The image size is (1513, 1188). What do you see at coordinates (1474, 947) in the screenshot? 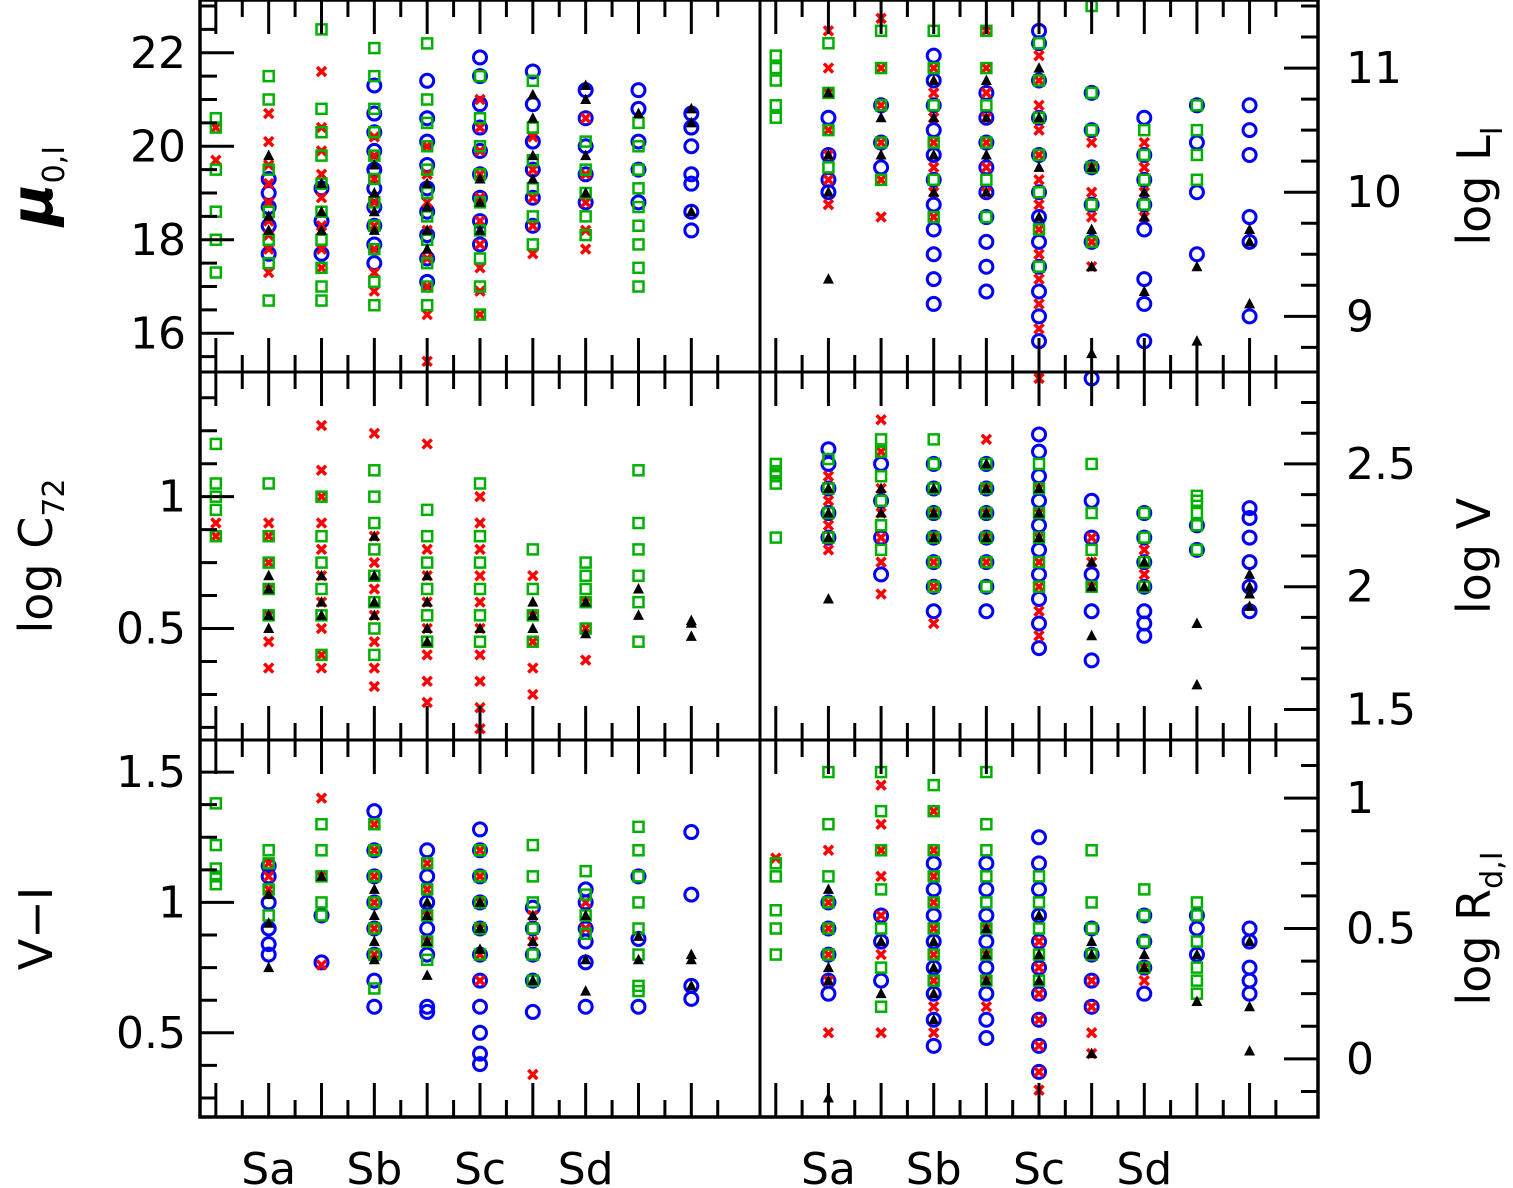
I see `y-axis-label-main: log R` at bounding box center [1474, 947].